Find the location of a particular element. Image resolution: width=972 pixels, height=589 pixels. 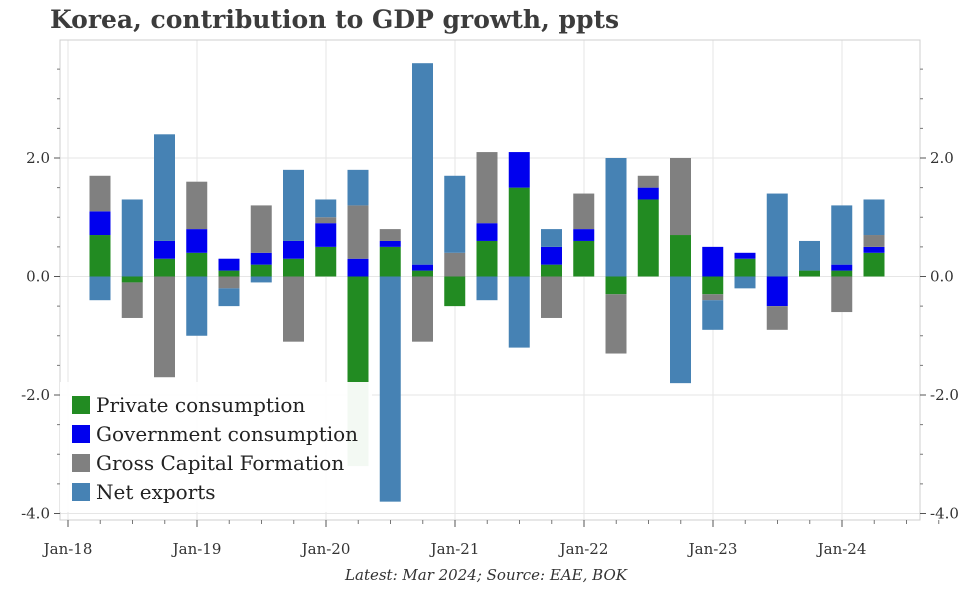

y-tick-label-left: 0.0 is located at coordinates (38, 277).